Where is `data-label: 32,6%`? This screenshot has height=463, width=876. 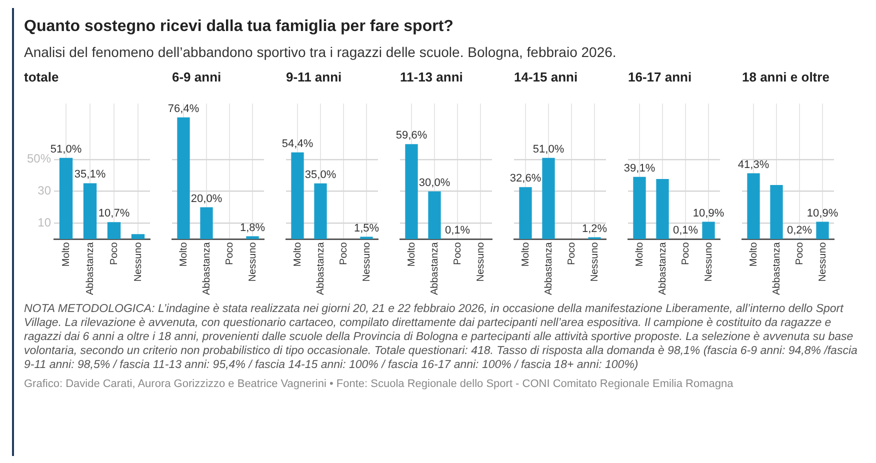
data-label: 32,6% is located at coordinates (526, 178).